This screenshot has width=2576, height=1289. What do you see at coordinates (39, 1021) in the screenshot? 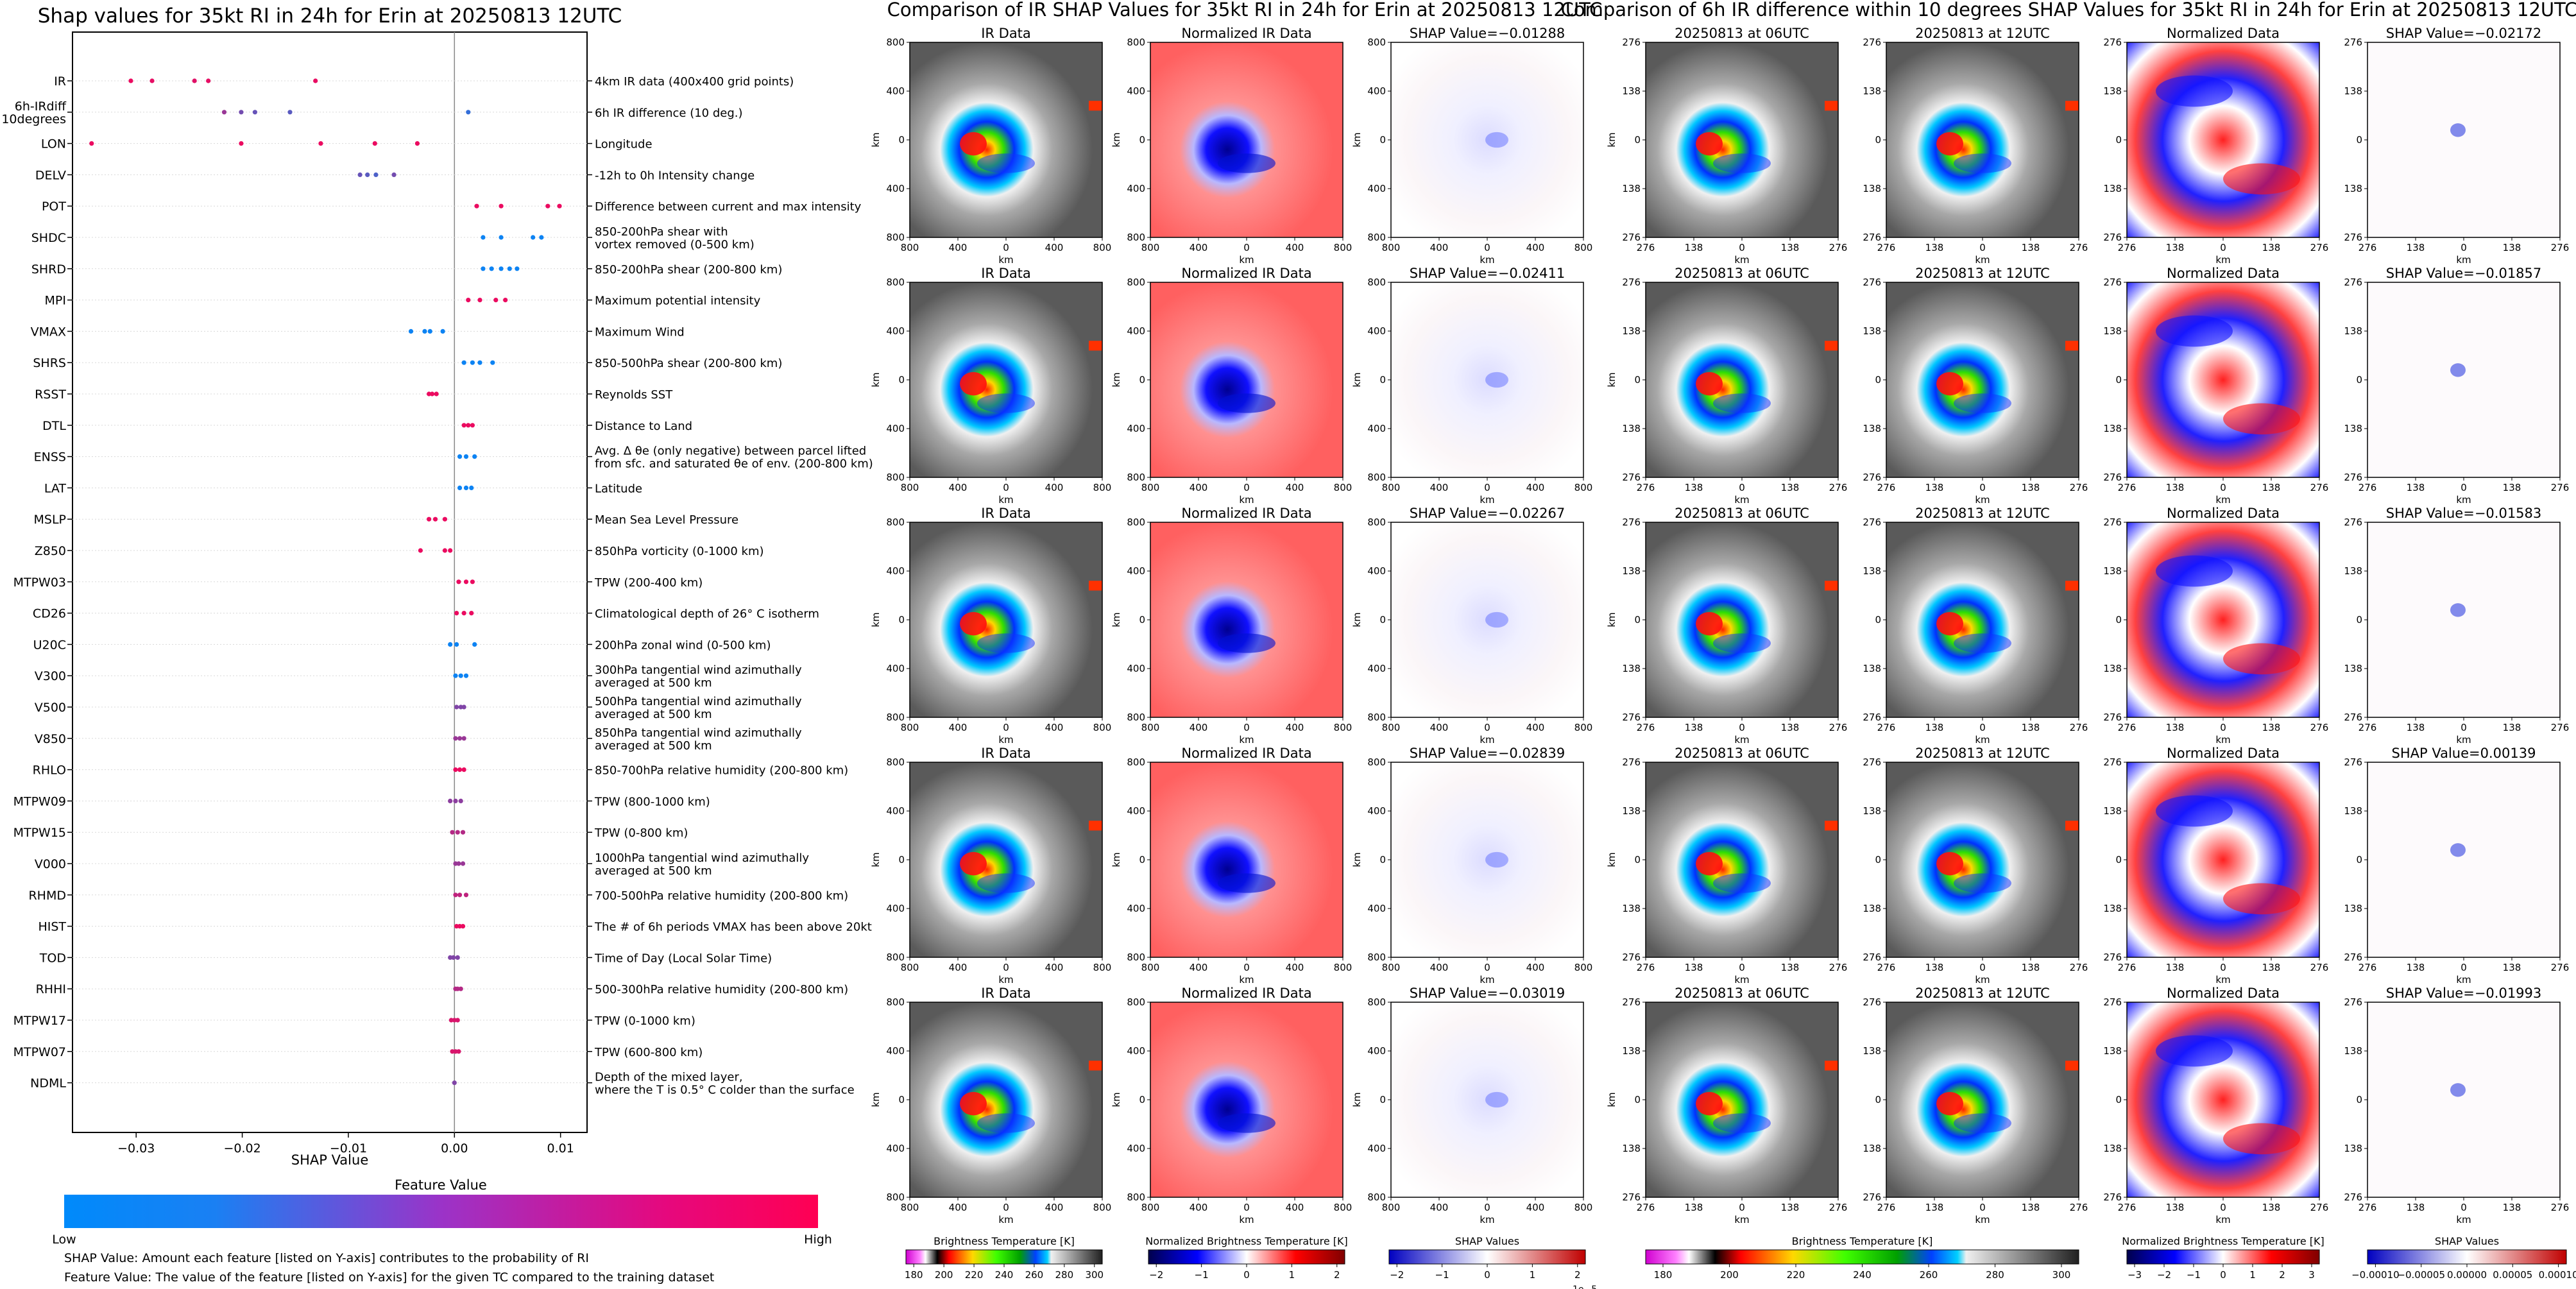
I see `feature-code-label: MTPW17` at bounding box center [39, 1021].